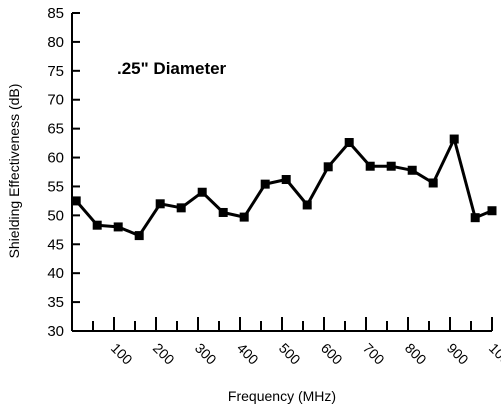  What do you see at coordinates (55, 302) in the screenshot?
I see `y-tick-label: 35` at bounding box center [55, 302].